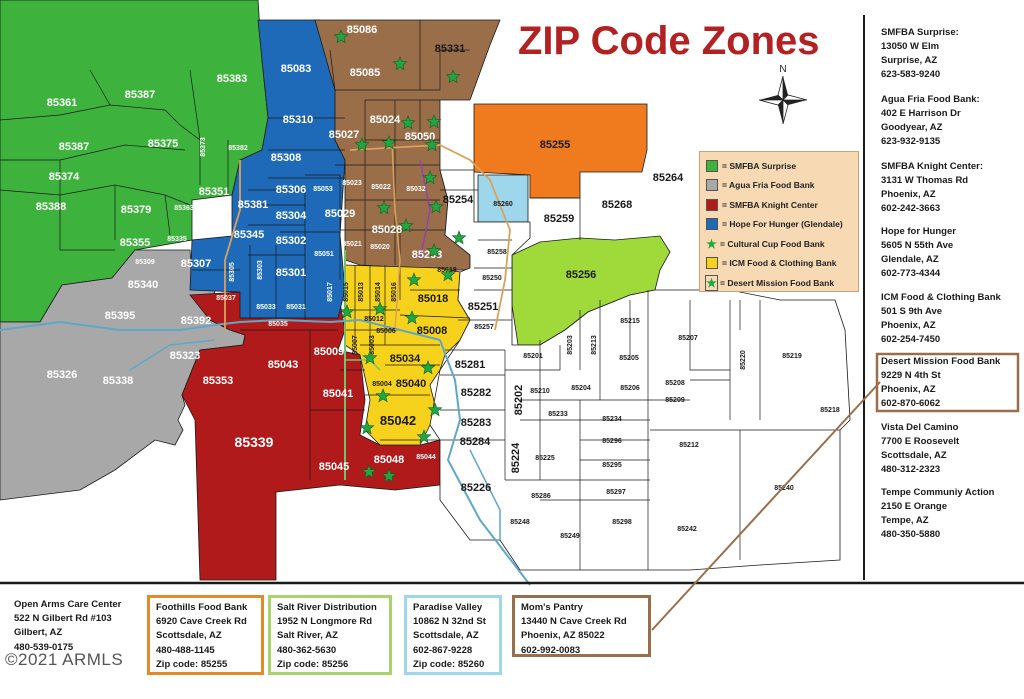 The height and width of the screenshot is (699, 1024). Describe the element at coordinates (324, 254) in the screenshot. I see `zip-85051: 85051` at that location.